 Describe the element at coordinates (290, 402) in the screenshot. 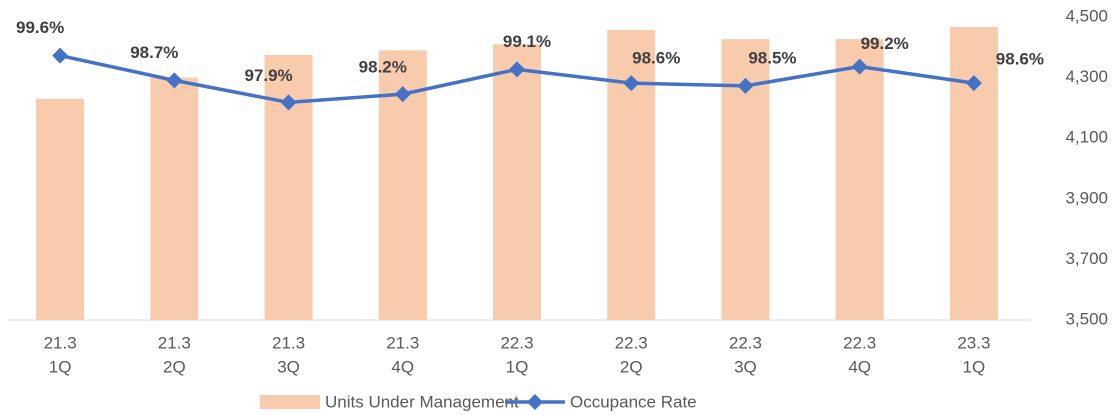

I see `legend-swatch` at that location.